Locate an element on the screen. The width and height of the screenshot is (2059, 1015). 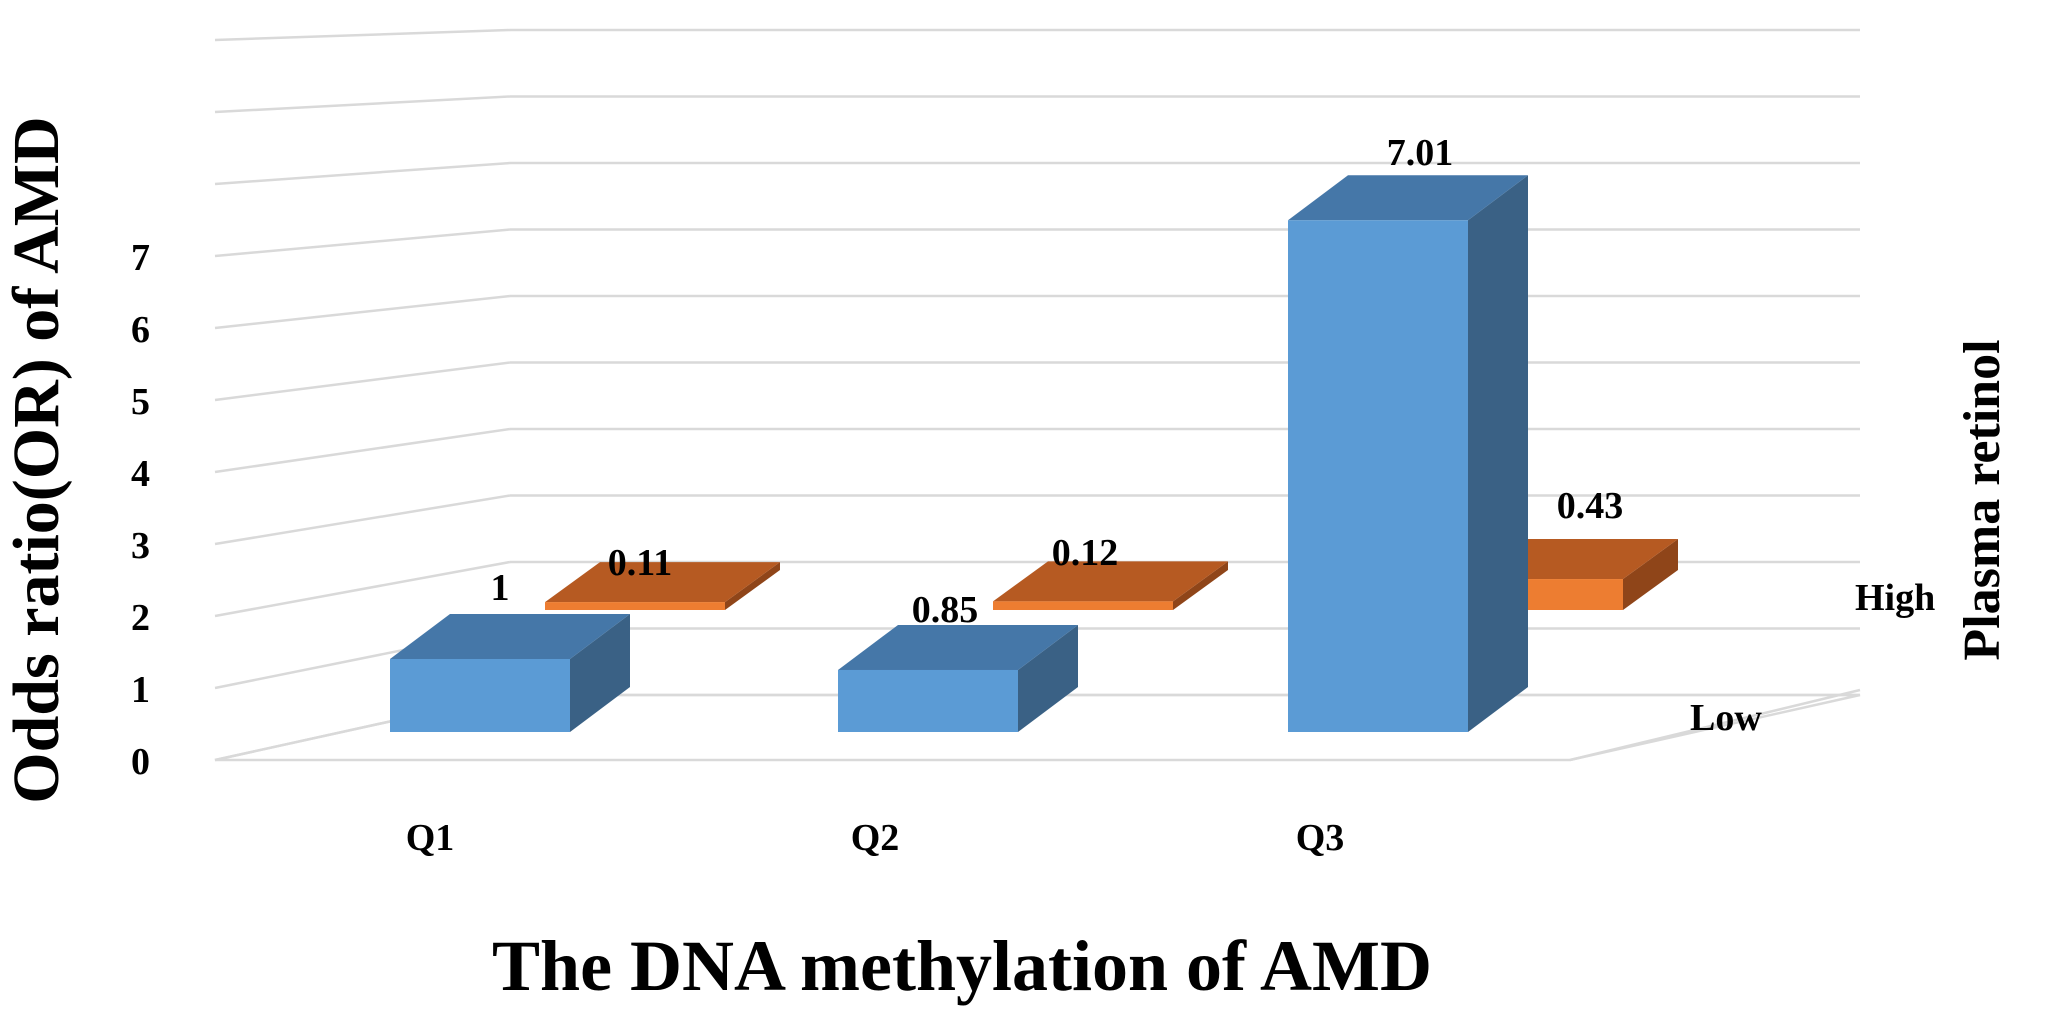
y-tick-label: 1 is located at coordinates (140, 690).